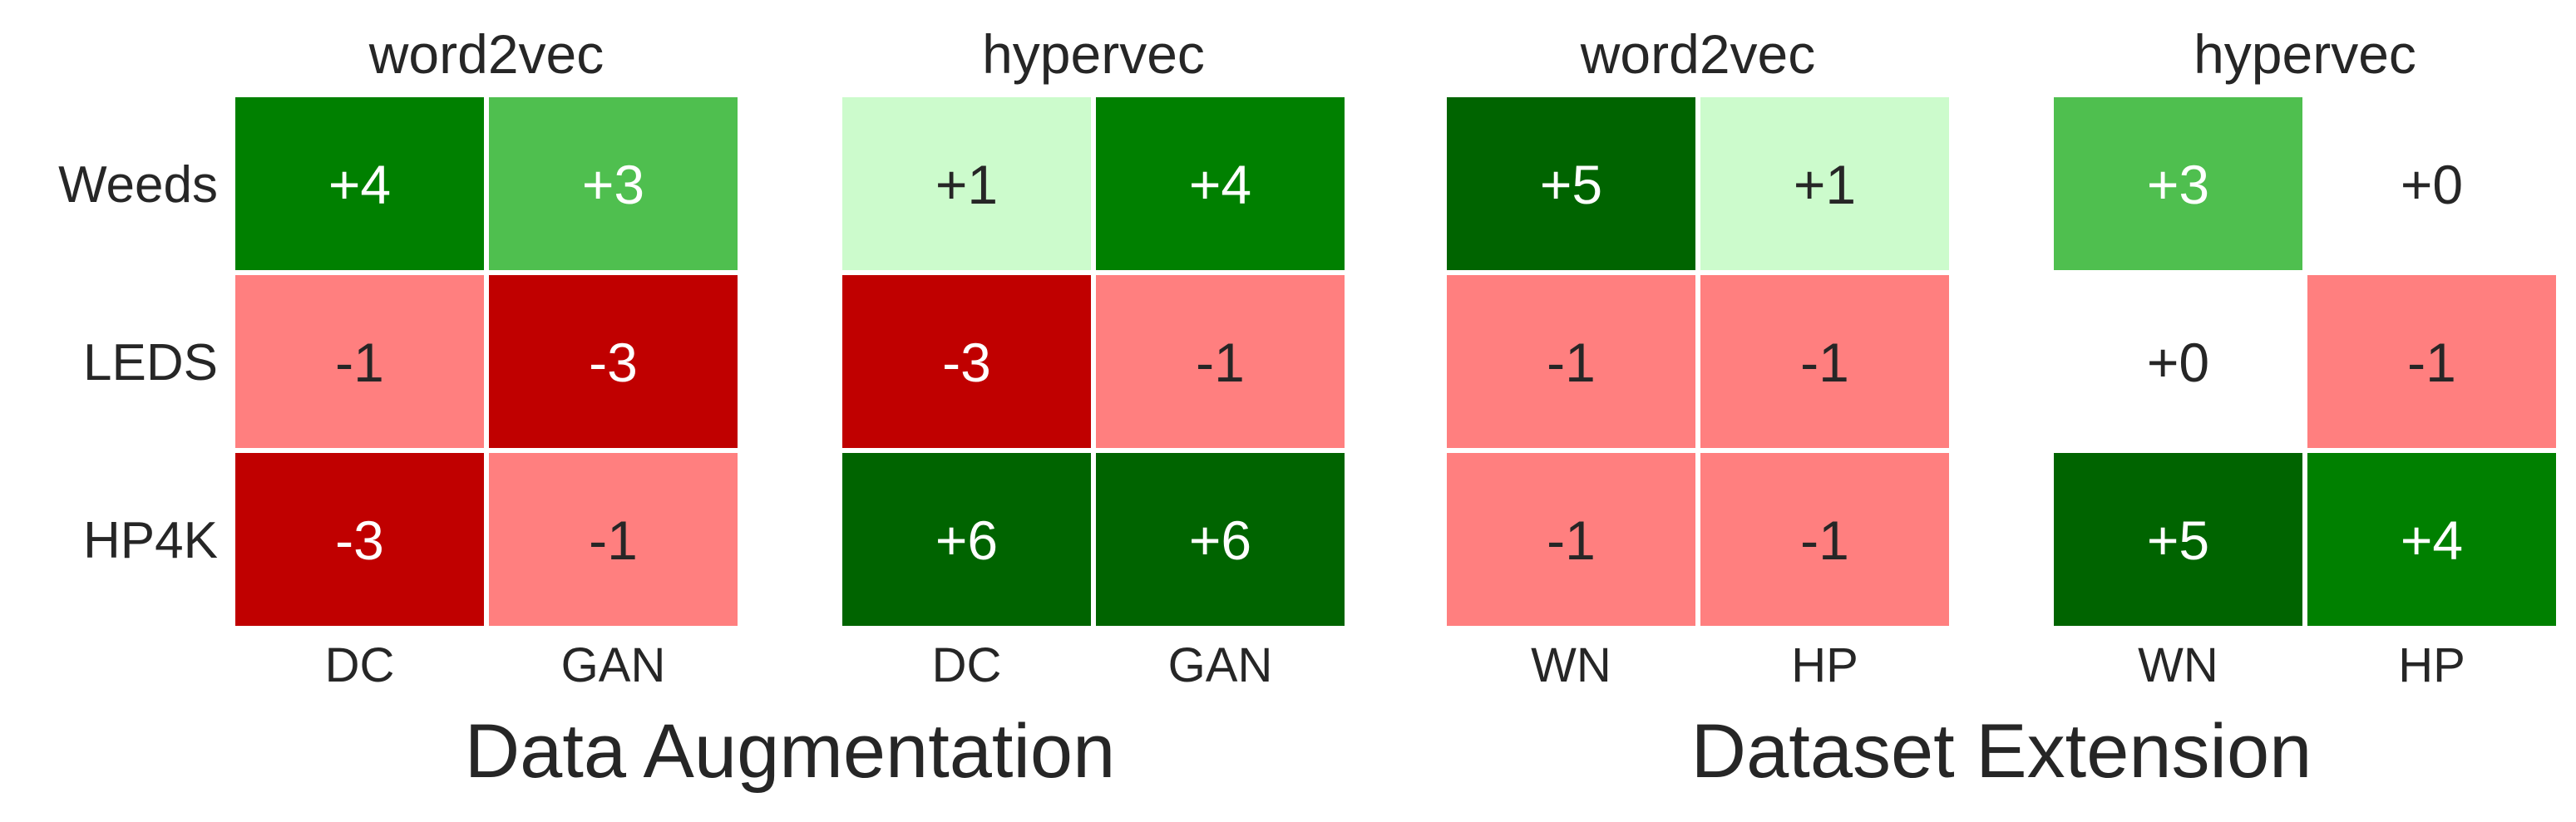 This screenshot has height=822, width=2576. I want to click on group-label: Data Augmentation, so click(790, 751).